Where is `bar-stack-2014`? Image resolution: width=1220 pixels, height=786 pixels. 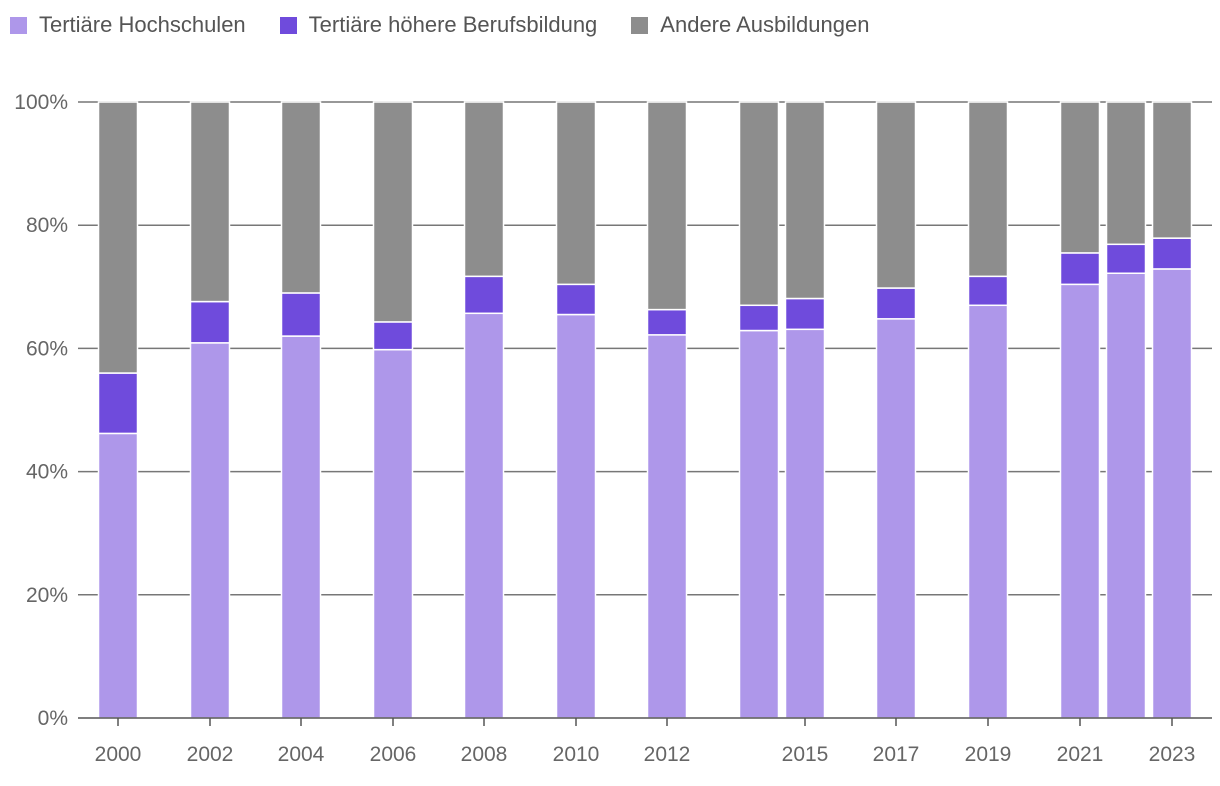 bar-stack-2014 is located at coordinates (759, 410).